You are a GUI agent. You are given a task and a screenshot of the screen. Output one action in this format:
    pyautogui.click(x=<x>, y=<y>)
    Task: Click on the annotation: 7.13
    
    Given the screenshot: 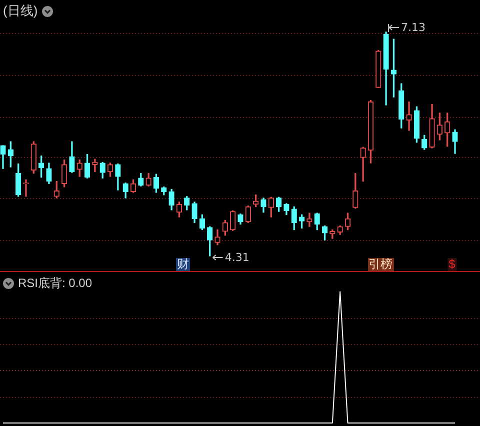 What is the action you would take?
    pyautogui.click(x=413, y=27)
    